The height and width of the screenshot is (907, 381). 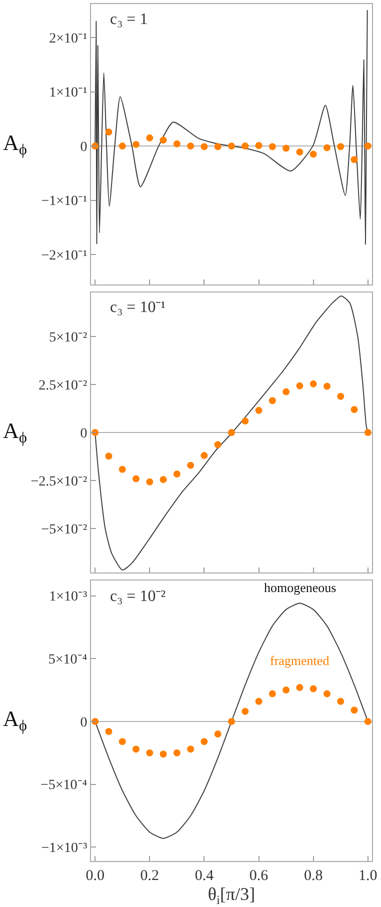 What do you see at coordinates (64, 848) in the screenshot?
I see `y-tick-label: −1×10⁻³` at bounding box center [64, 848].